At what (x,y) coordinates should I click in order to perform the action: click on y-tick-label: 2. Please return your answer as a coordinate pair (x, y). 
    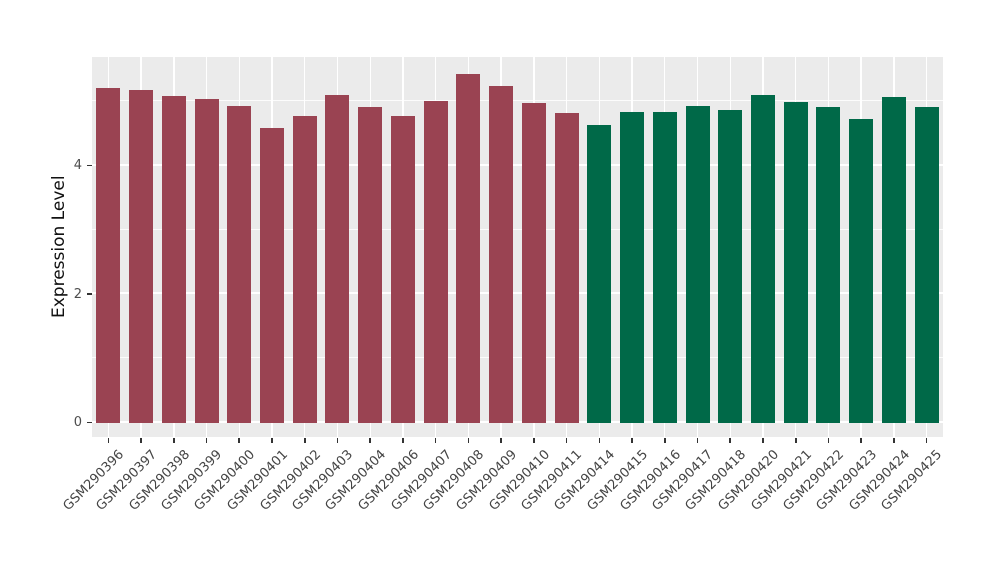
    Looking at the image, I should click on (77, 294).